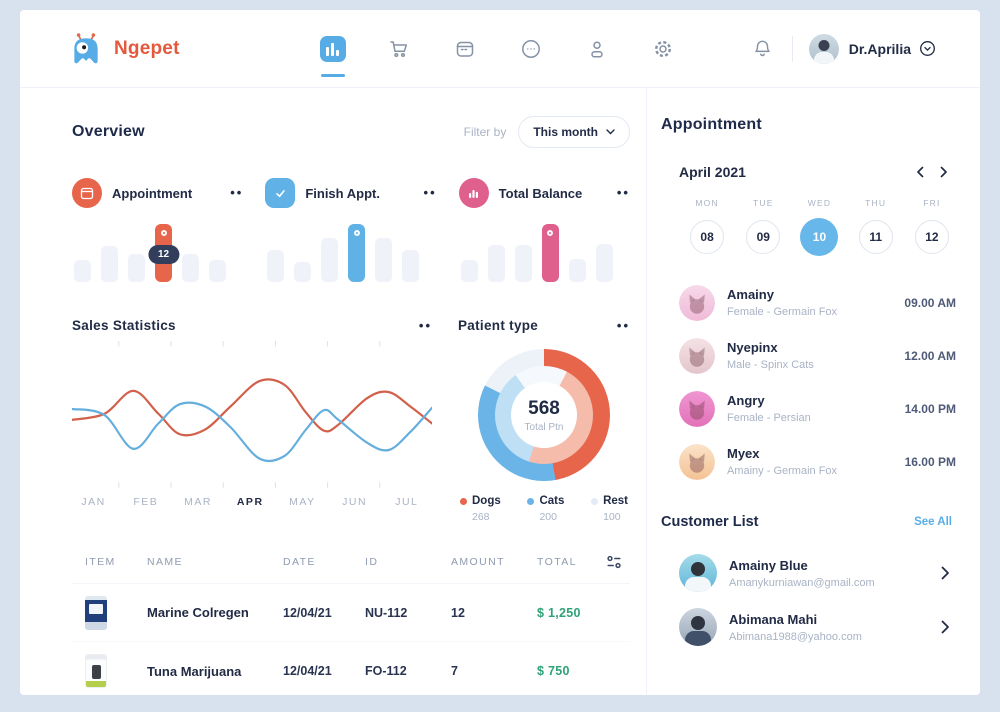 This screenshot has height=712, width=1000. What do you see at coordinates (473, 193) in the screenshot?
I see `total-balance-stat-icon` at bounding box center [473, 193].